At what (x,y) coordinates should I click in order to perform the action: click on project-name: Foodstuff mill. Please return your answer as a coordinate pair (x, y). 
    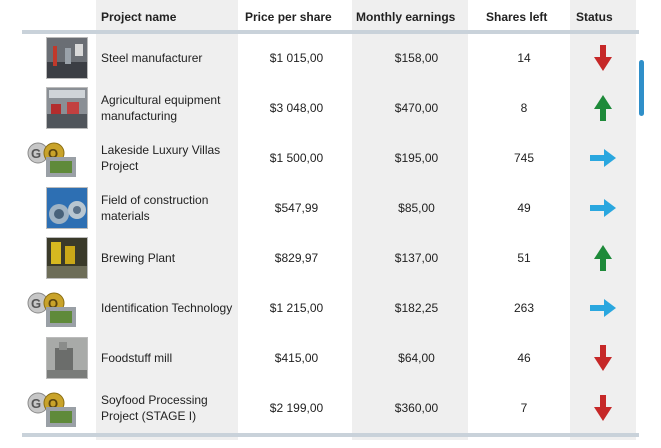
    Looking at the image, I should click on (137, 358).